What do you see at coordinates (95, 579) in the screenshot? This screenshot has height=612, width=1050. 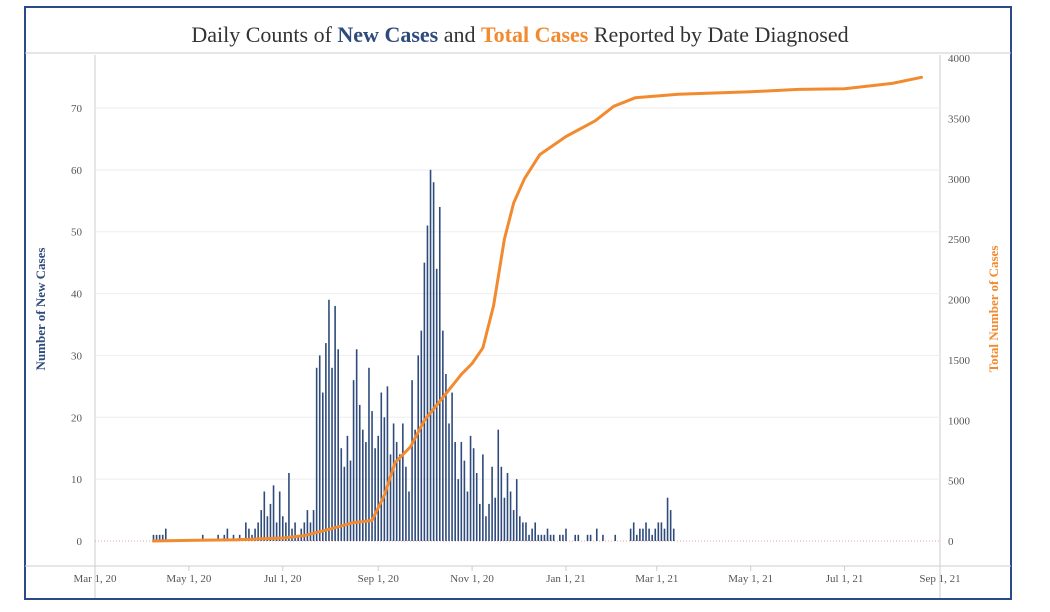 I see `x-tick-label: Mar 1, 20` at bounding box center [95, 579].